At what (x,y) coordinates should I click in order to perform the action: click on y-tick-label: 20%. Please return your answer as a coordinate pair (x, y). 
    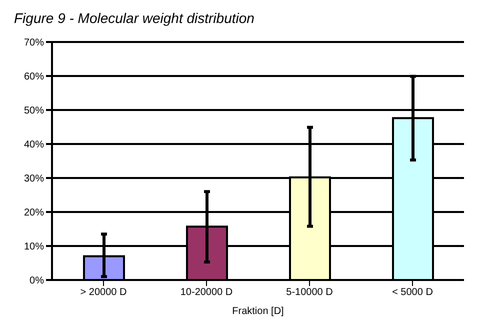
    Looking at the image, I should click on (34, 213).